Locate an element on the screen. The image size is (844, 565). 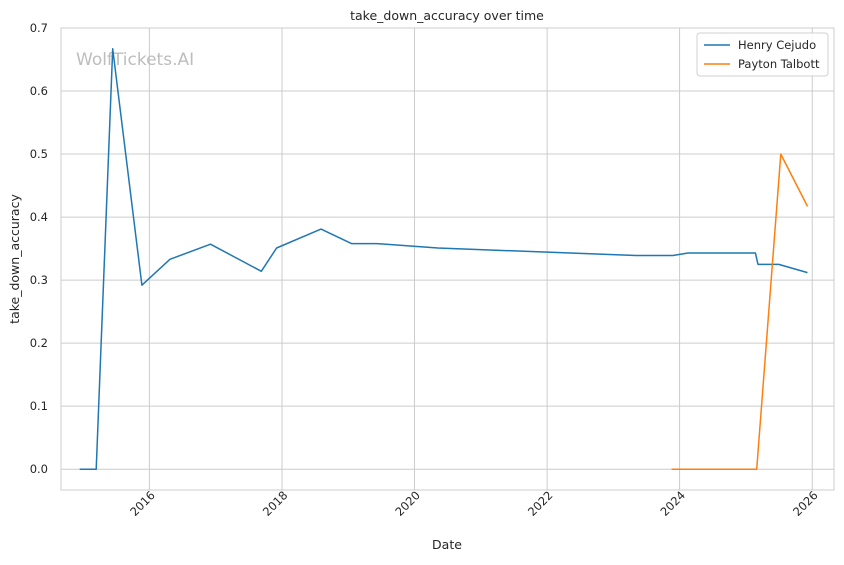
x-axis-label: Date is located at coordinates (447, 544).